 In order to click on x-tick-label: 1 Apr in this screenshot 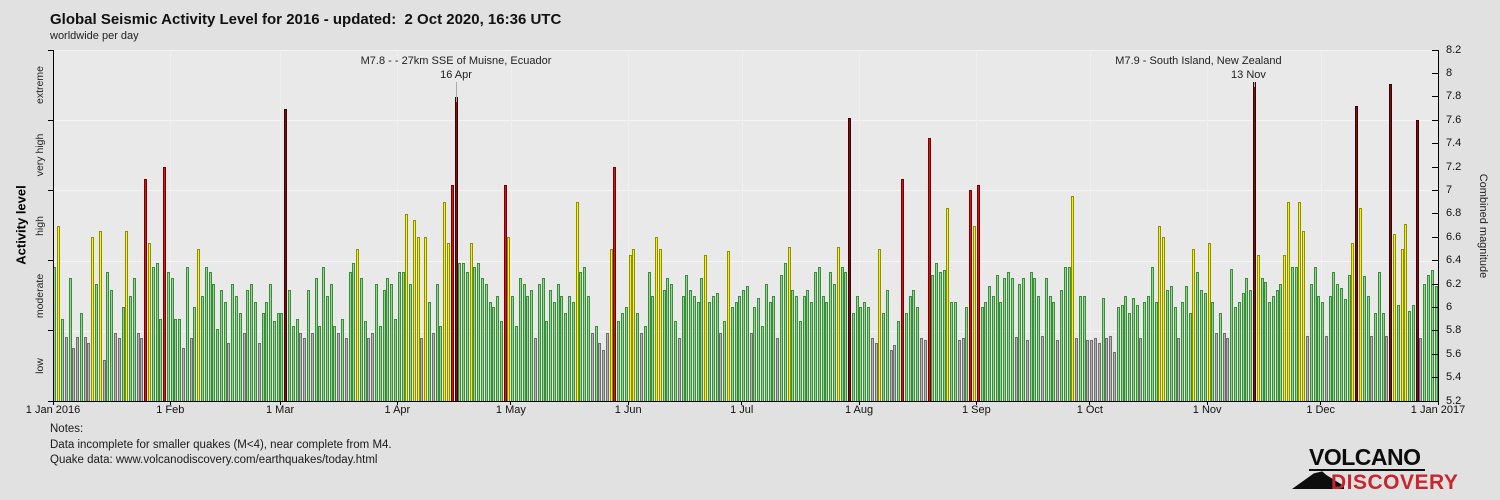, I will do `click(397, 410)`.